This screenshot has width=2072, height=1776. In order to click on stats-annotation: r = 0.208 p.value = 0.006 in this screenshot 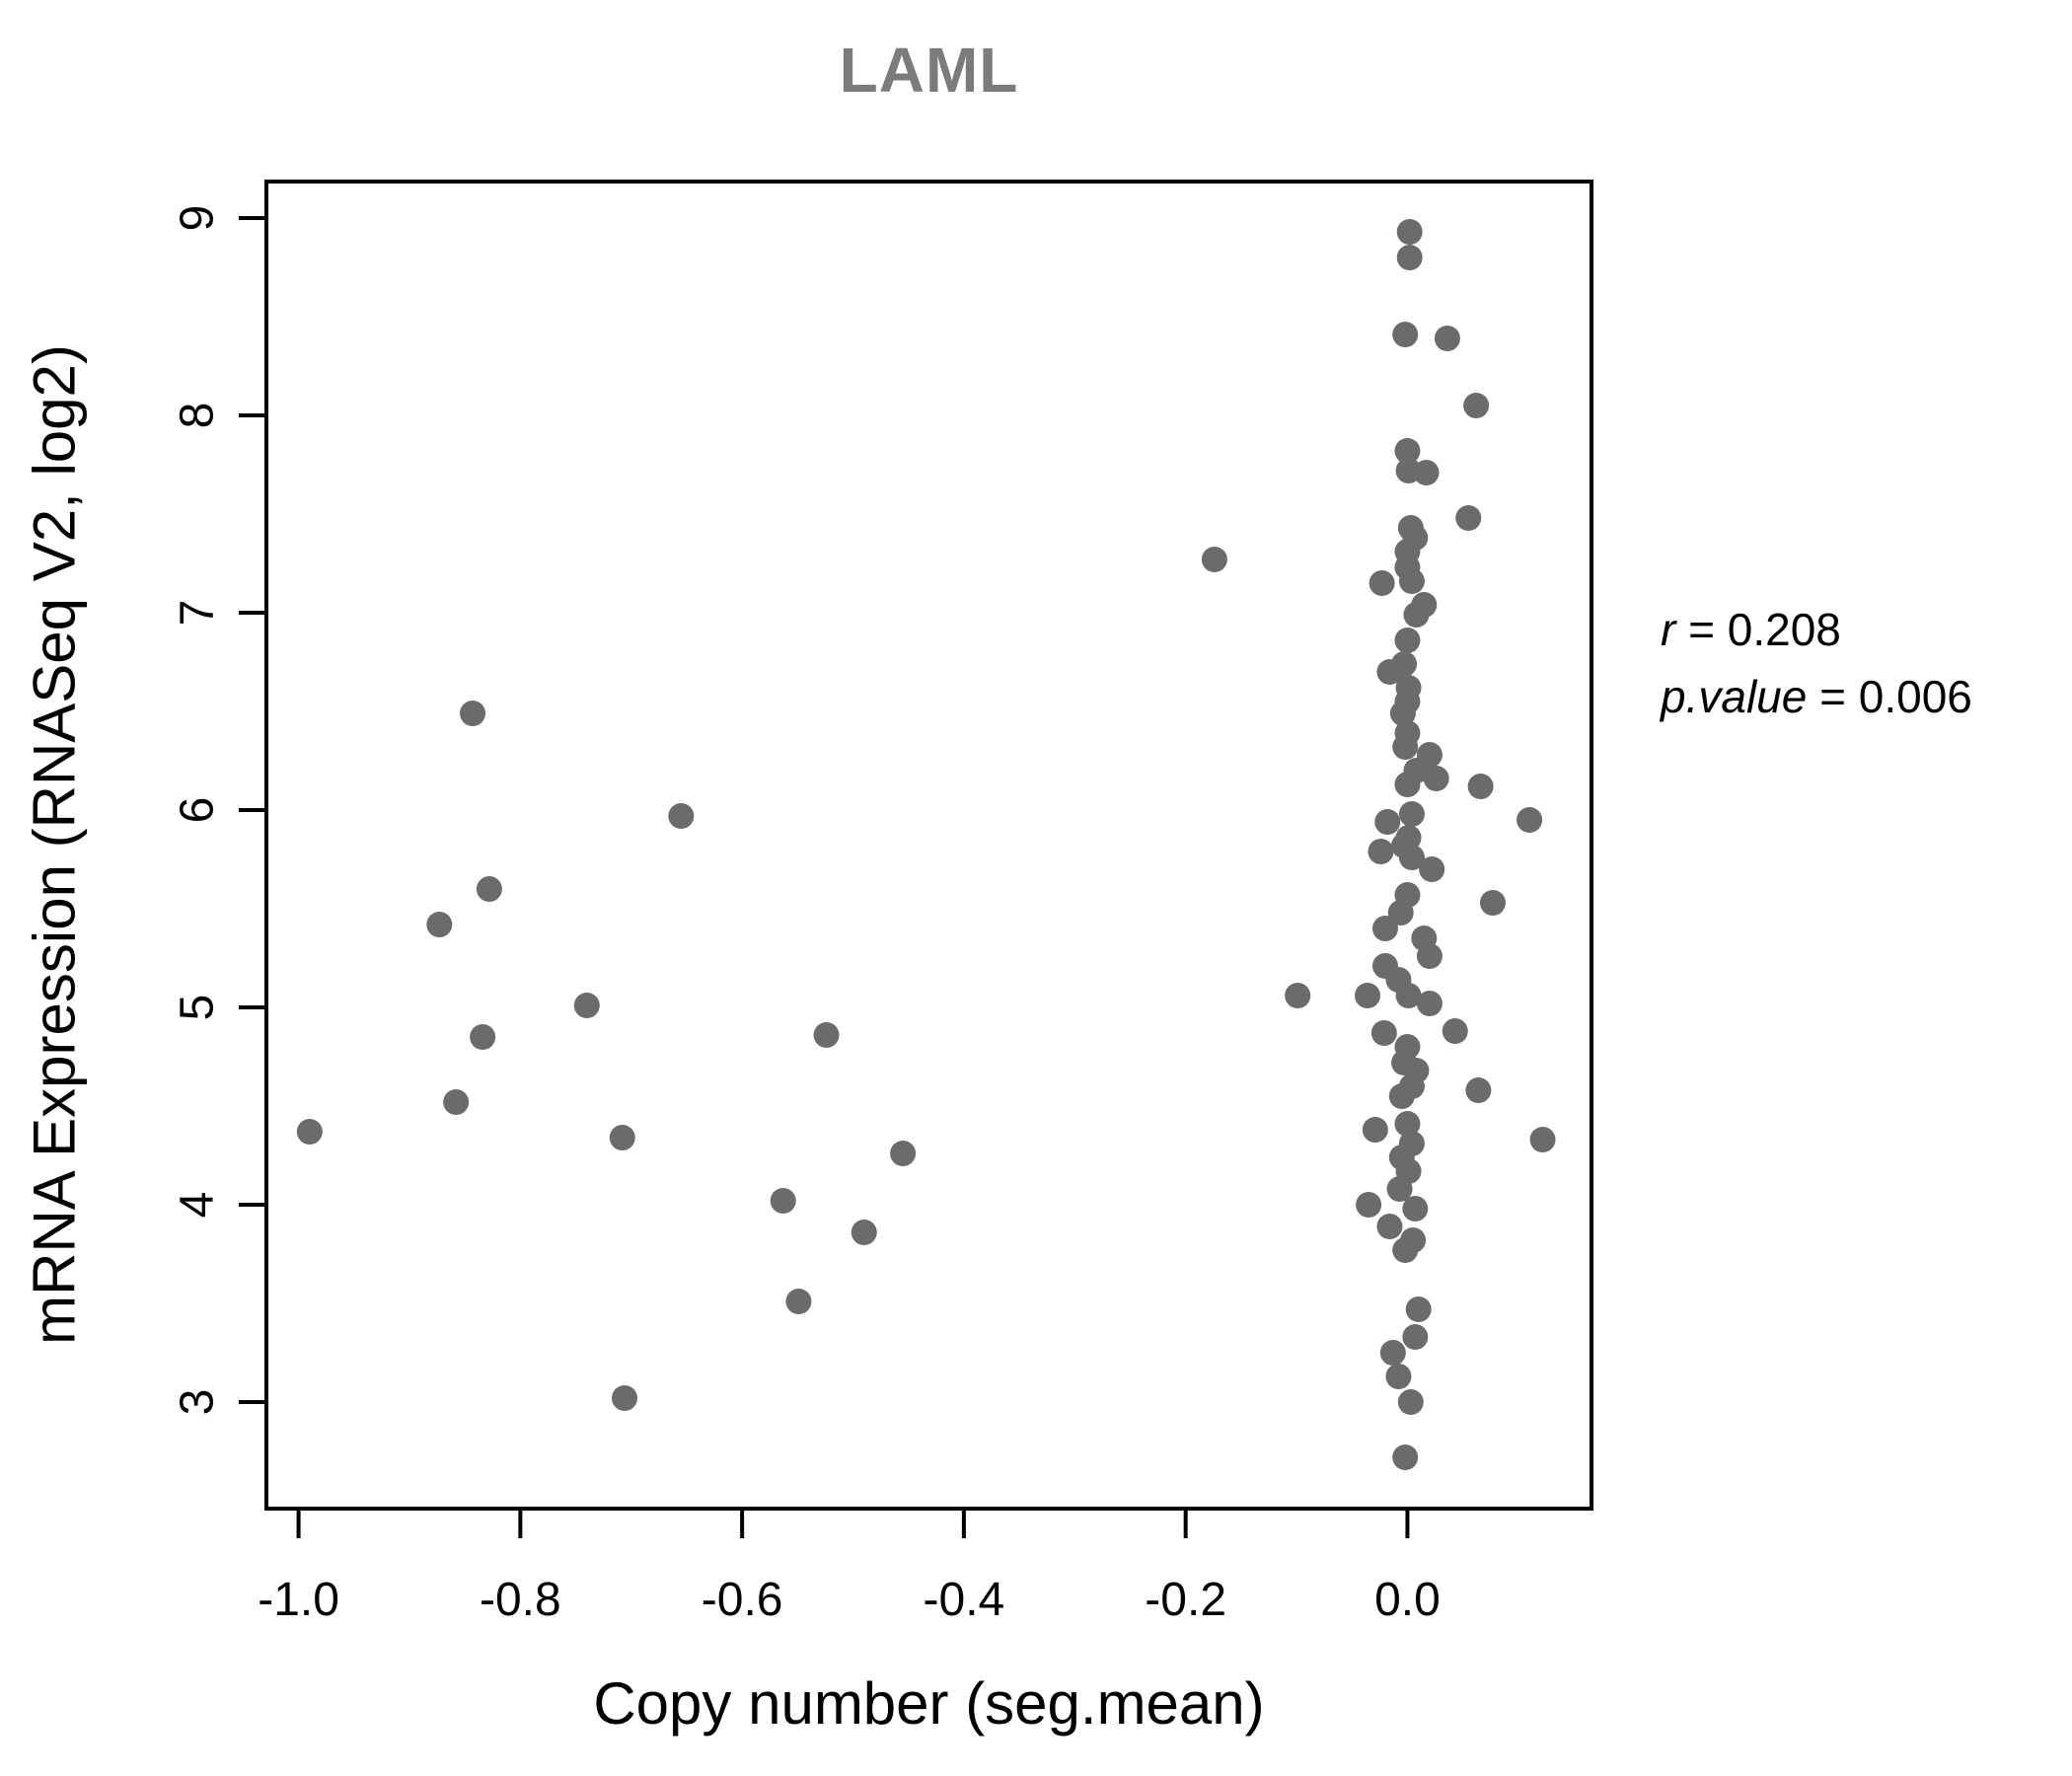, I will do `click(1817, 663)`.